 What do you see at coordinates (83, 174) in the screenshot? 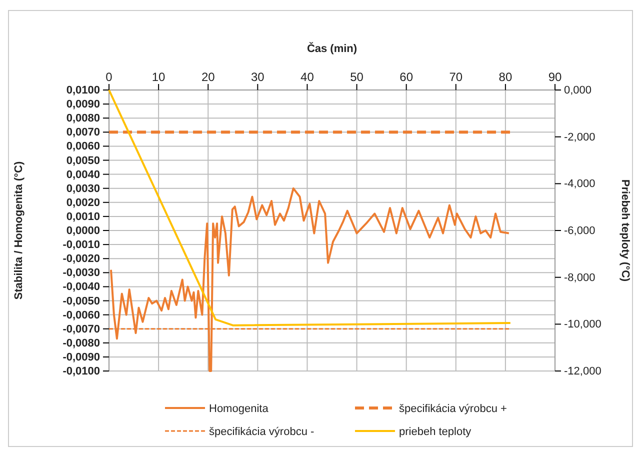
I see `y-tick-label: 0,0040` at bounding box center [83, 174].